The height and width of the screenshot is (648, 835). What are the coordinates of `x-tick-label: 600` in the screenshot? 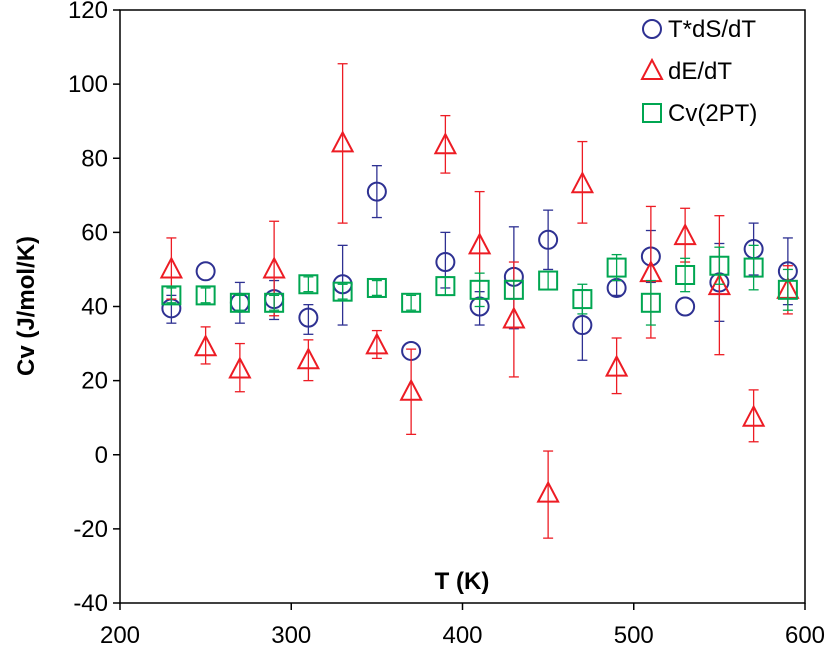 It's located at (805, 635).